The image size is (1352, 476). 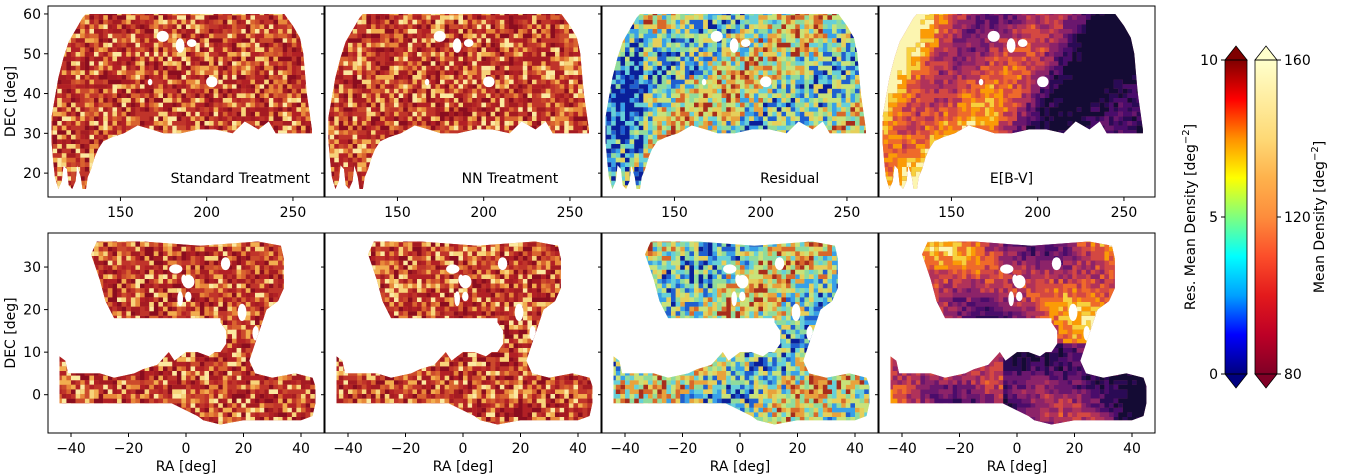 What do you see at coordinates (32, 55) in the screenshot?
I see `y-tick-label: 50` at bounding box center [32, 55].